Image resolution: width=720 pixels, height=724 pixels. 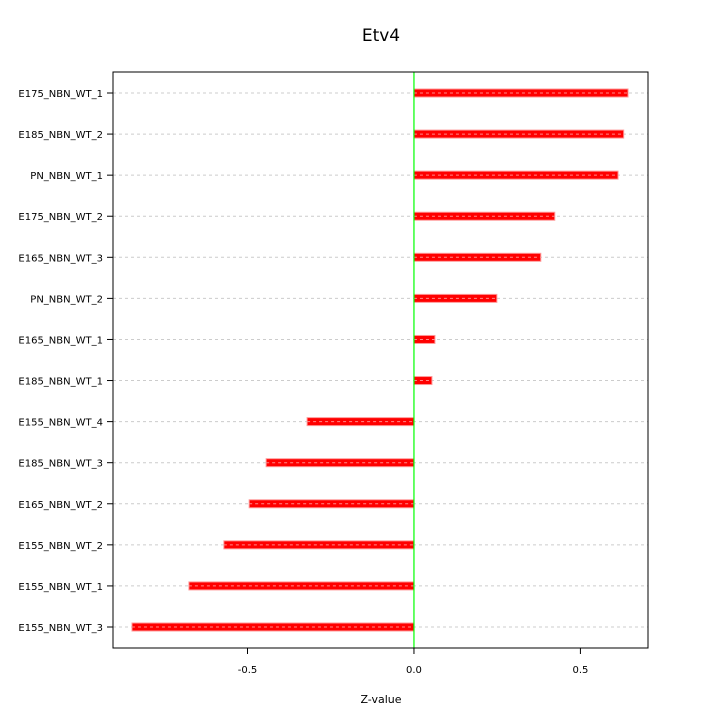 What do you see at coordinates (381, 36) in the screenshot?
I see `chart-title: Etv4` at bounding box center [381, 36].